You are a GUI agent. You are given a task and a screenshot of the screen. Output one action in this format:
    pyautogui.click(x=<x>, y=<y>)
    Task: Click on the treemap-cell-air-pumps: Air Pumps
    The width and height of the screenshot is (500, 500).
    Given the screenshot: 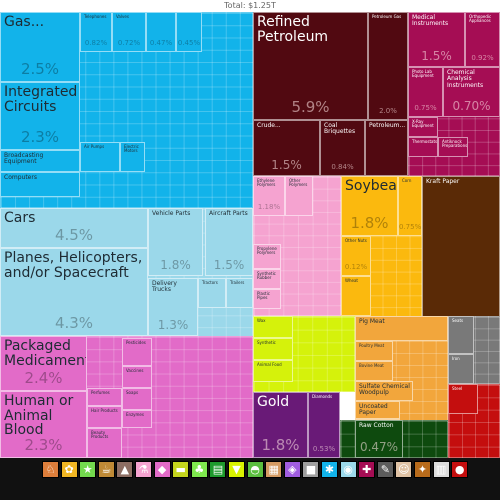 What is the action you would take?
    pyautogui.click(x=100, y=157)
    